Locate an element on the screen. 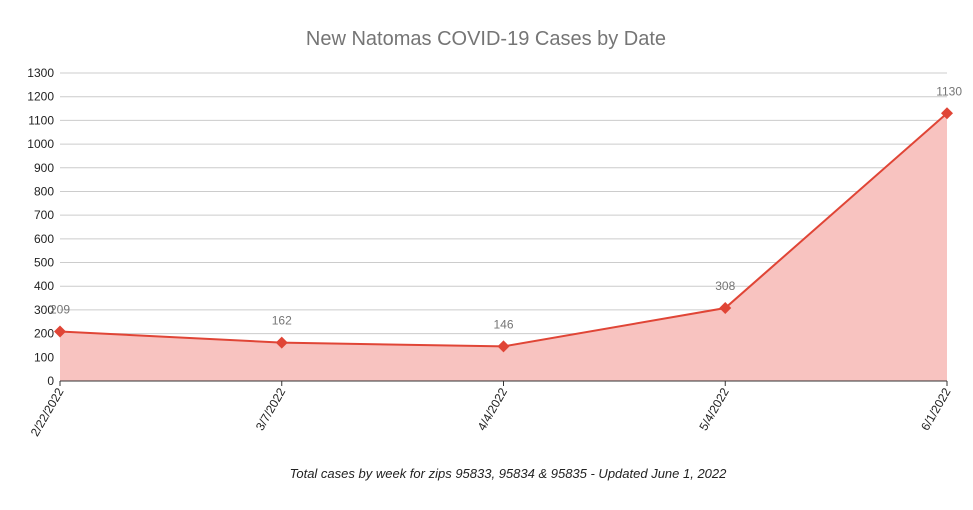  y-tick-label-200: 200 is located at coordinates (44, 334).